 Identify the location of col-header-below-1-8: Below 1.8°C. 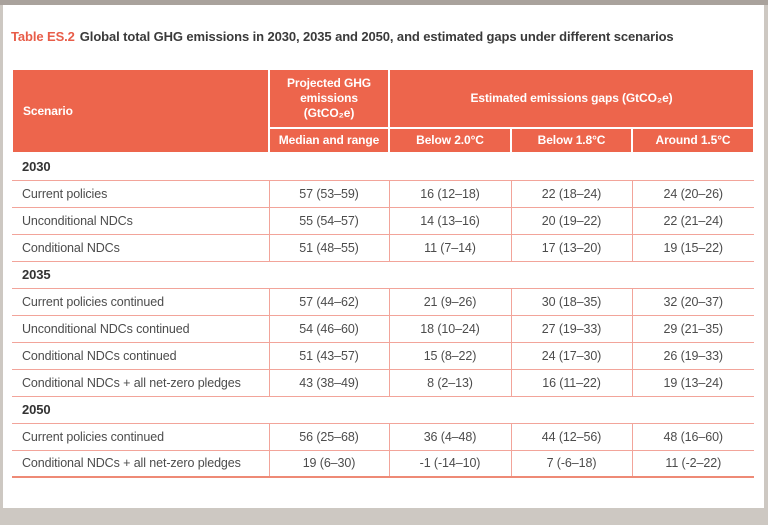
(571, 140).